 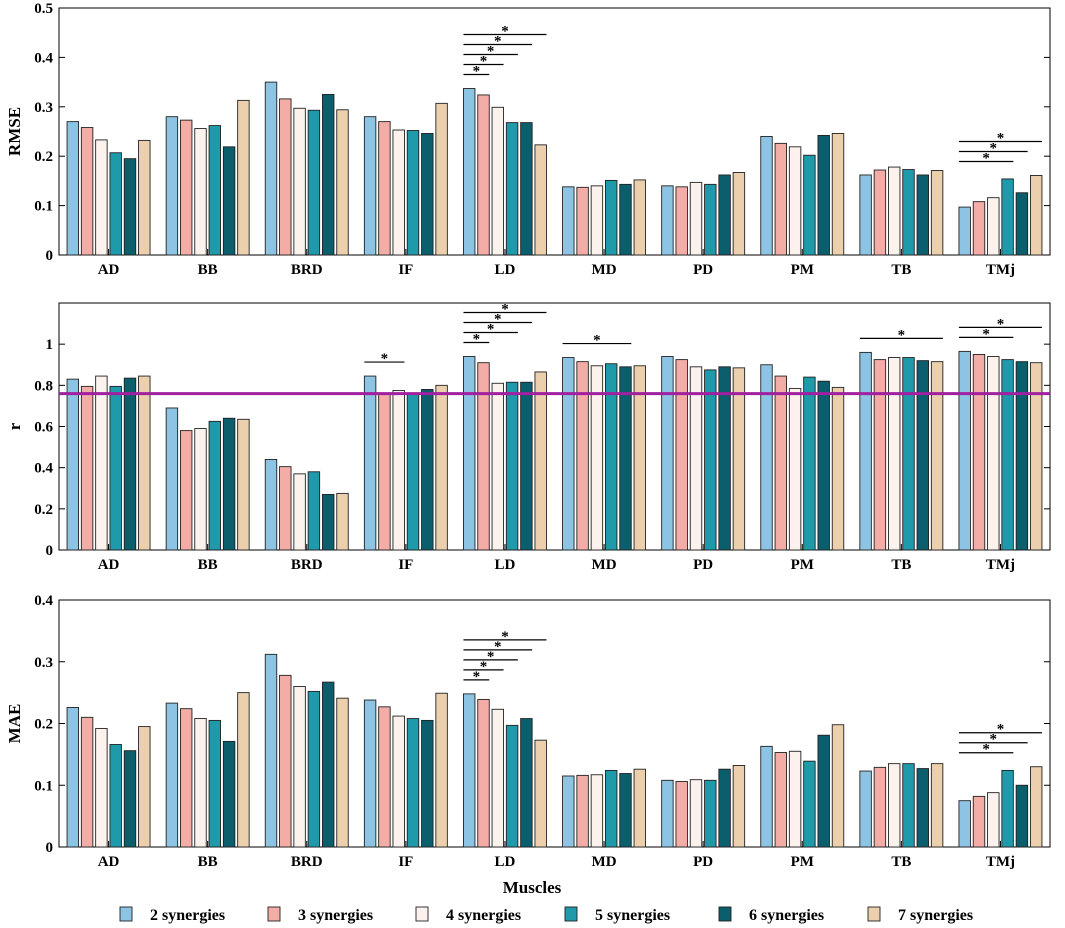 What do you see at coordinates (901, 565) in the screenshot?
I see `x-tick-label: TB` at bounding box center [901, 565].